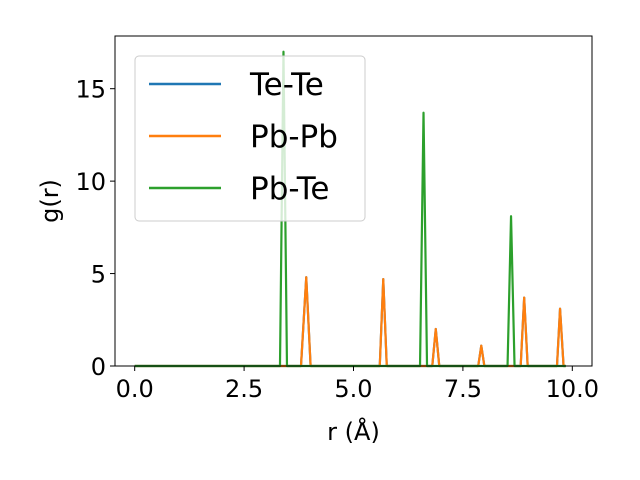 The image size is (640, 480). I want to click on x-tick-label: 0.0, so click(135, 389).